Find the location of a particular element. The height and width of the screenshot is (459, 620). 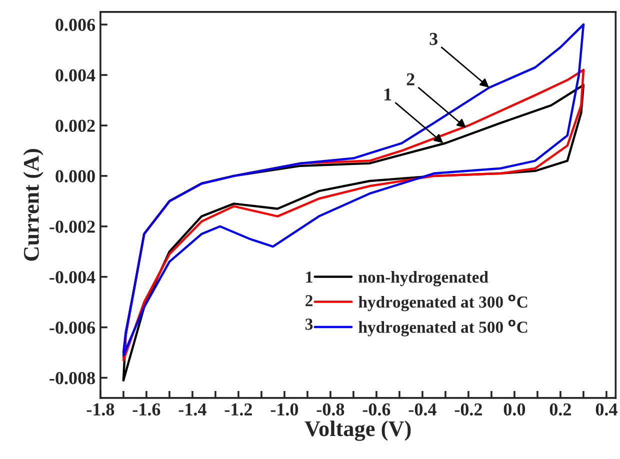

x-tick-label: 0.4 is located at coordinates (607, 409).